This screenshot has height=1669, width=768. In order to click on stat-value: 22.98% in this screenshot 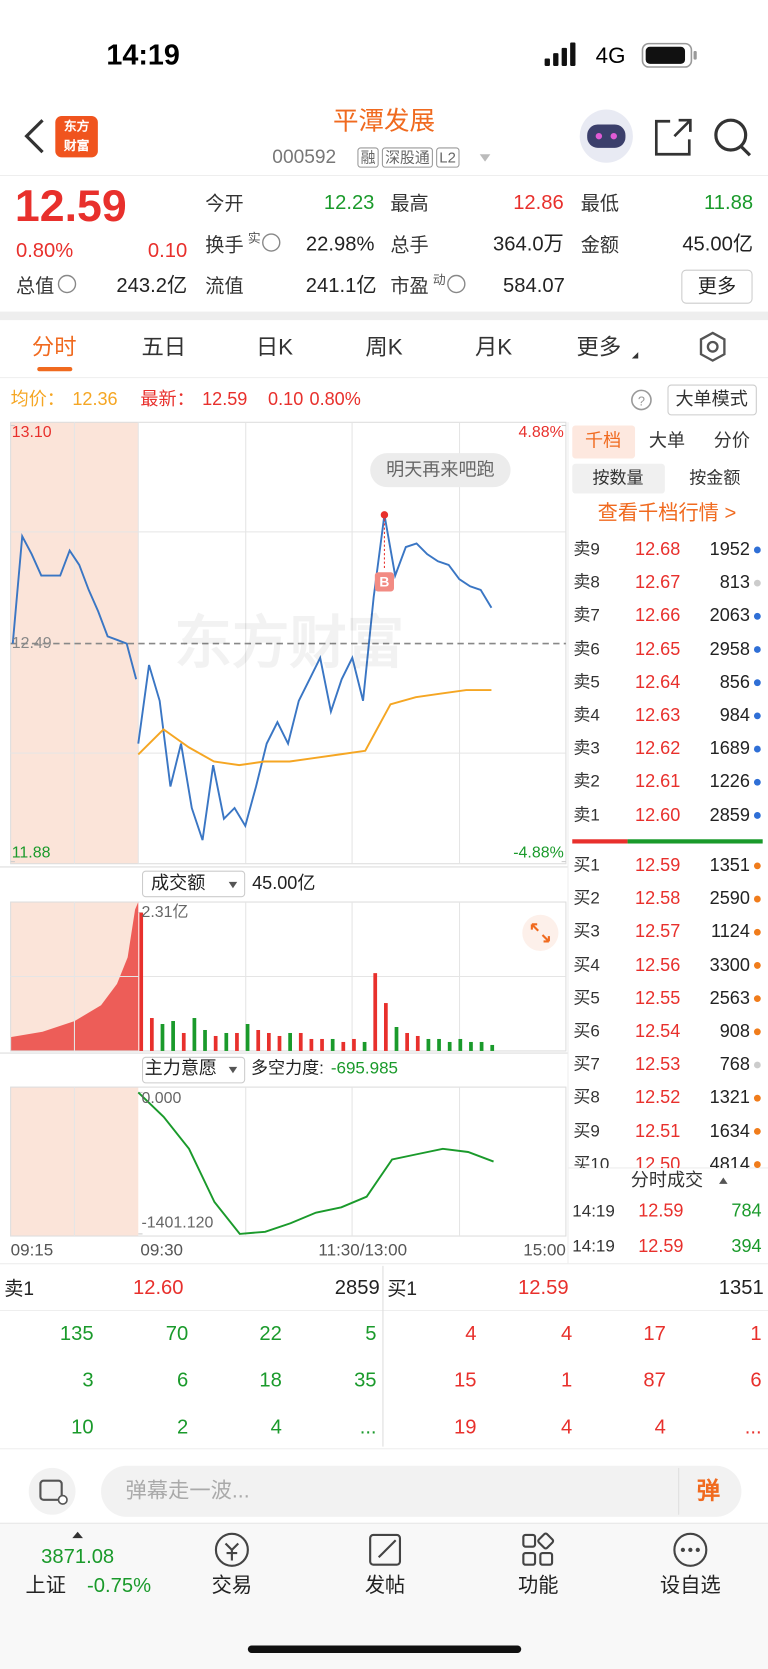, I will do `click(340, 244)`.